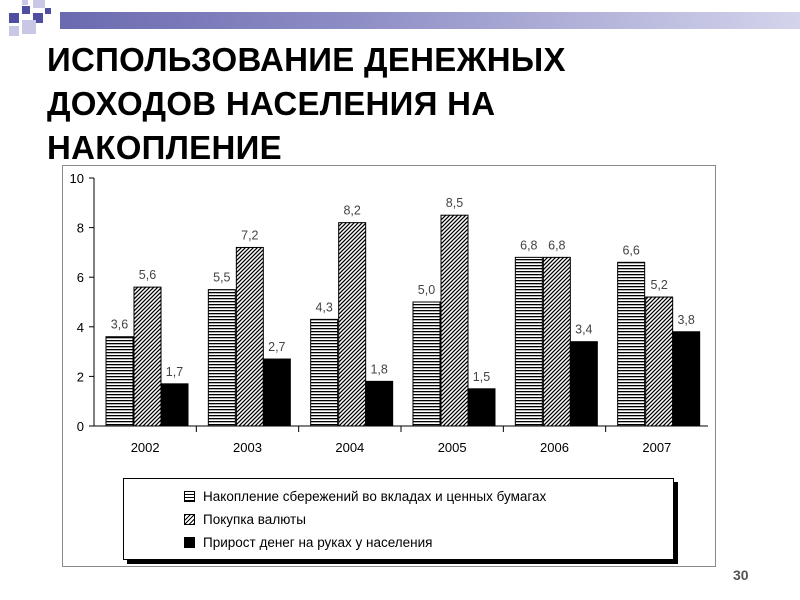 This screenshot has width=800, height=600. What do you see at coordinates (80, 228) in the screenshot?
I see `y-tick-label: 8` at bounding box center [80, 228].